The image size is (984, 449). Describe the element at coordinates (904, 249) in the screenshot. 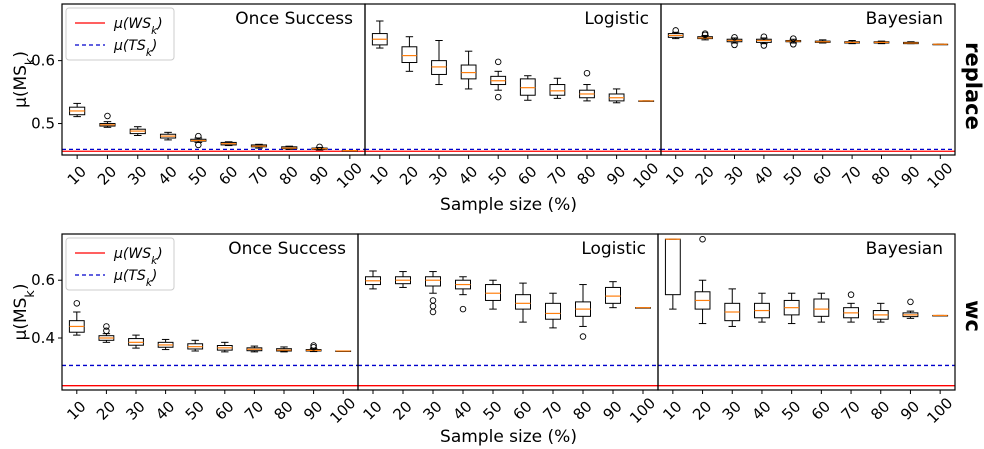

I see `panel-title: Bayesian` at that location.